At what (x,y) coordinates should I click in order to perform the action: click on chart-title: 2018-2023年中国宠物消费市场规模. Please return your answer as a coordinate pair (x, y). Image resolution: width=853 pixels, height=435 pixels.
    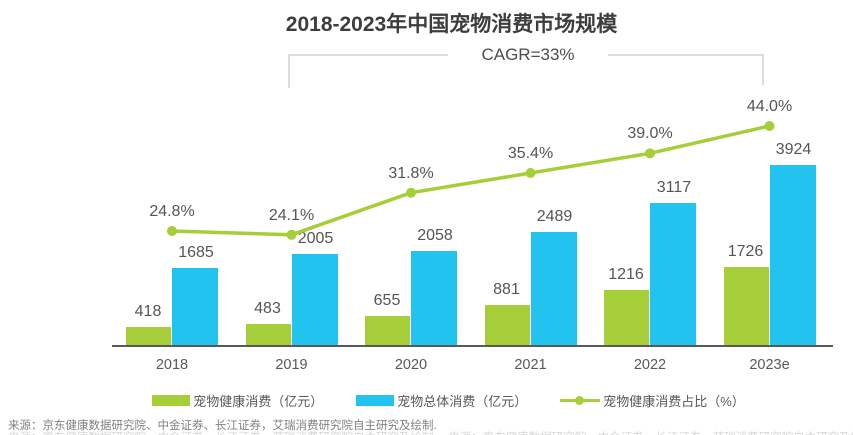
    Looking at the image, I should click on (451, 24).